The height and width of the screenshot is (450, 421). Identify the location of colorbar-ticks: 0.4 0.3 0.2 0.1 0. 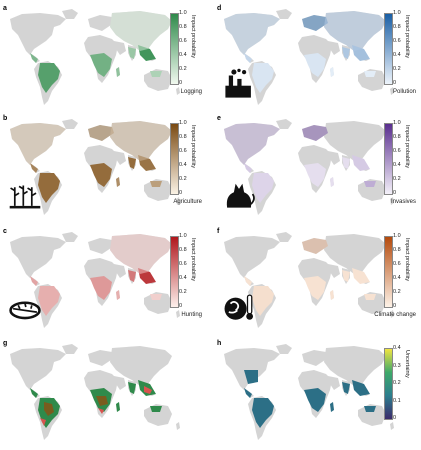
(403, 384).